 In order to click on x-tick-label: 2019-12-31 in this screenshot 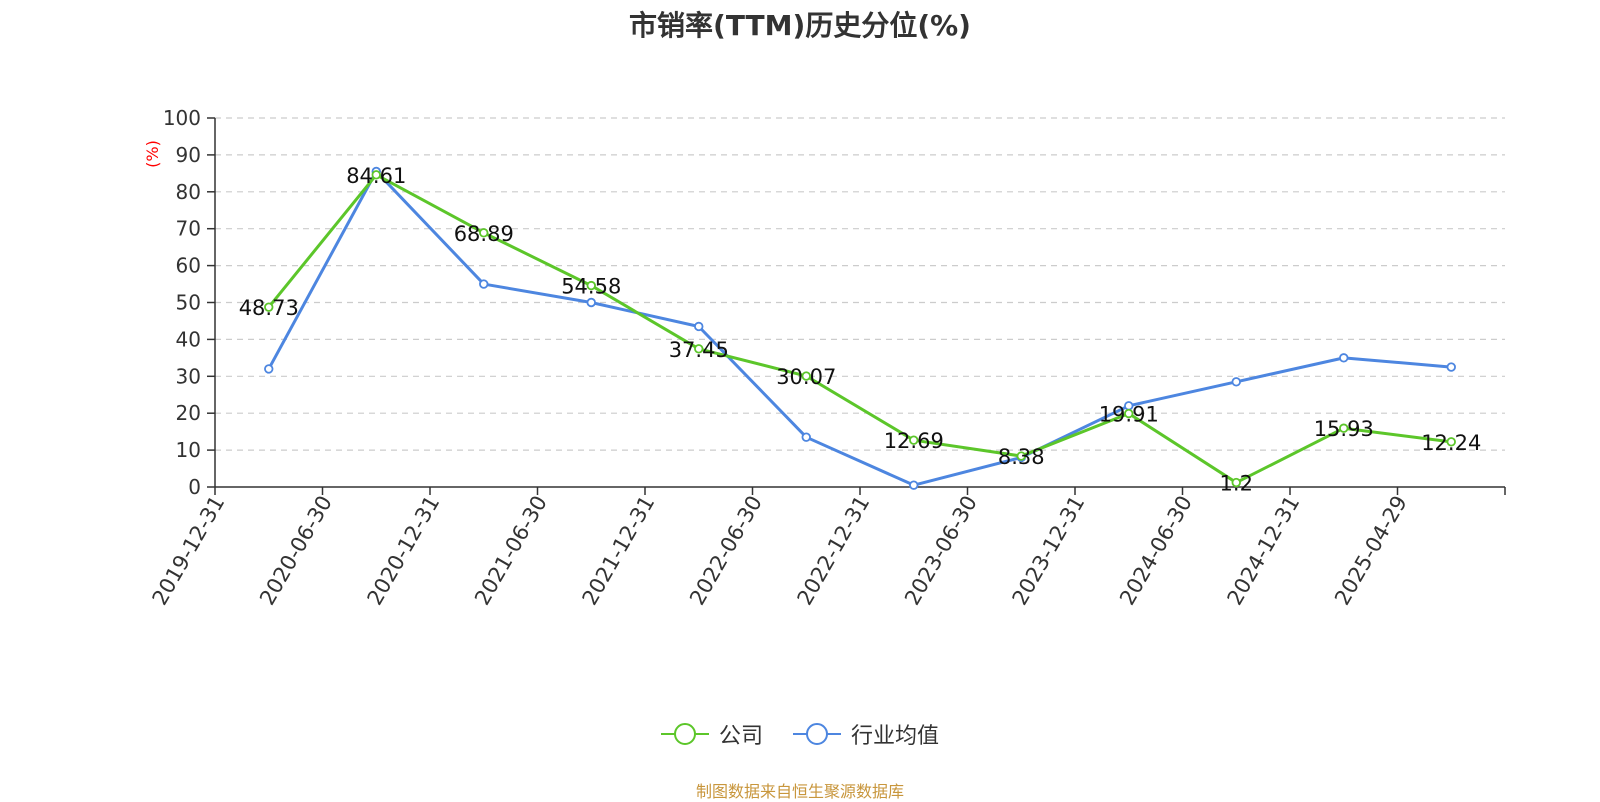, I will do `click(189, 551)`.